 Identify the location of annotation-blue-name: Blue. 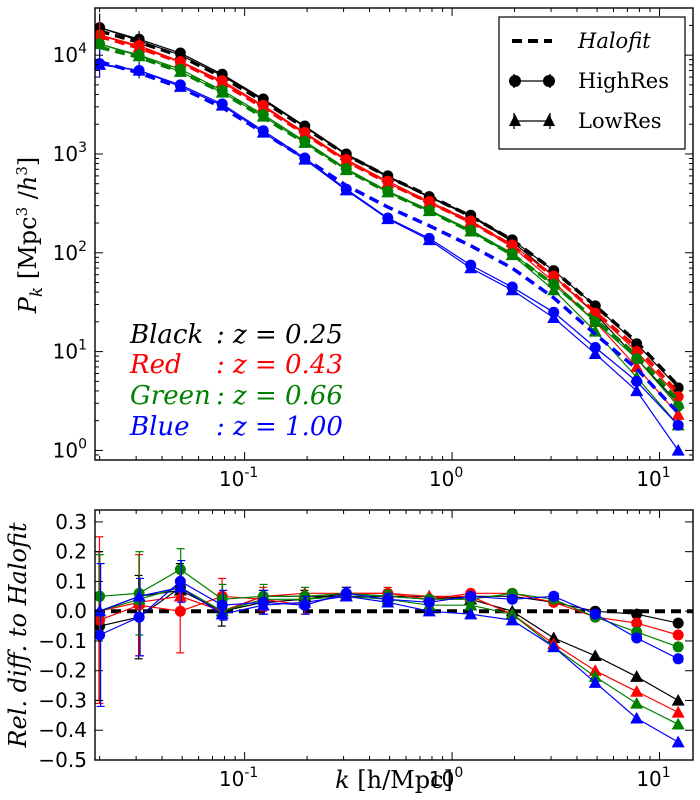
(159, 427).